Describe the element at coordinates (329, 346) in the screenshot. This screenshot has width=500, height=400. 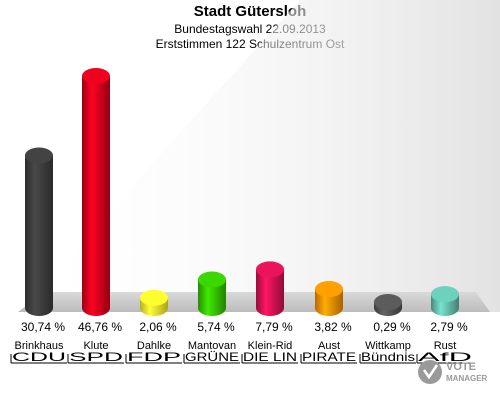
I see `candidate-label-pirate: Aust` at that location.